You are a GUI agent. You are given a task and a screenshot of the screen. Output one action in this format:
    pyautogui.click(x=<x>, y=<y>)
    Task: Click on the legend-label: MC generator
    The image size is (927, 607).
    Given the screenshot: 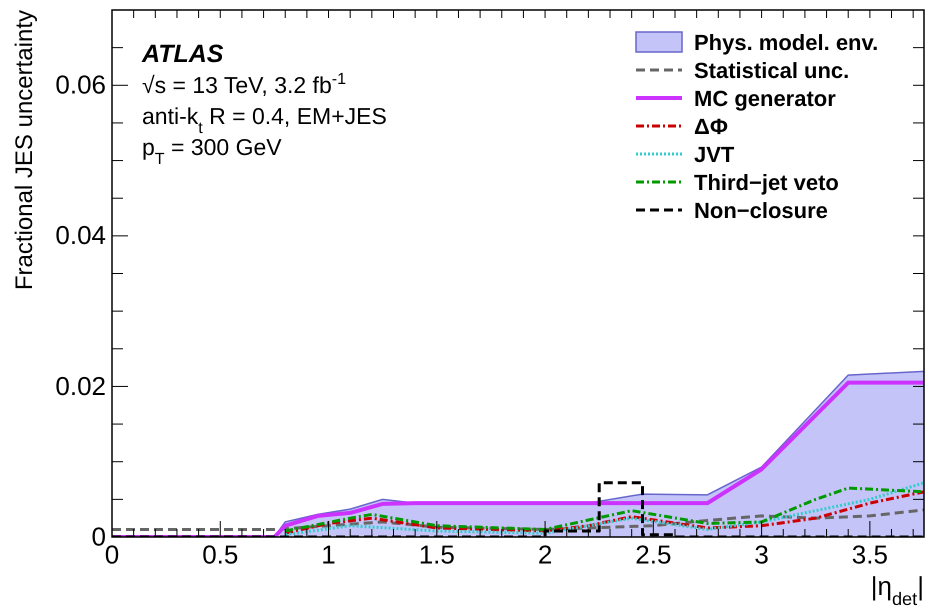 What is the action you would take?
    pyautogui.click(x=765, y=98)
    